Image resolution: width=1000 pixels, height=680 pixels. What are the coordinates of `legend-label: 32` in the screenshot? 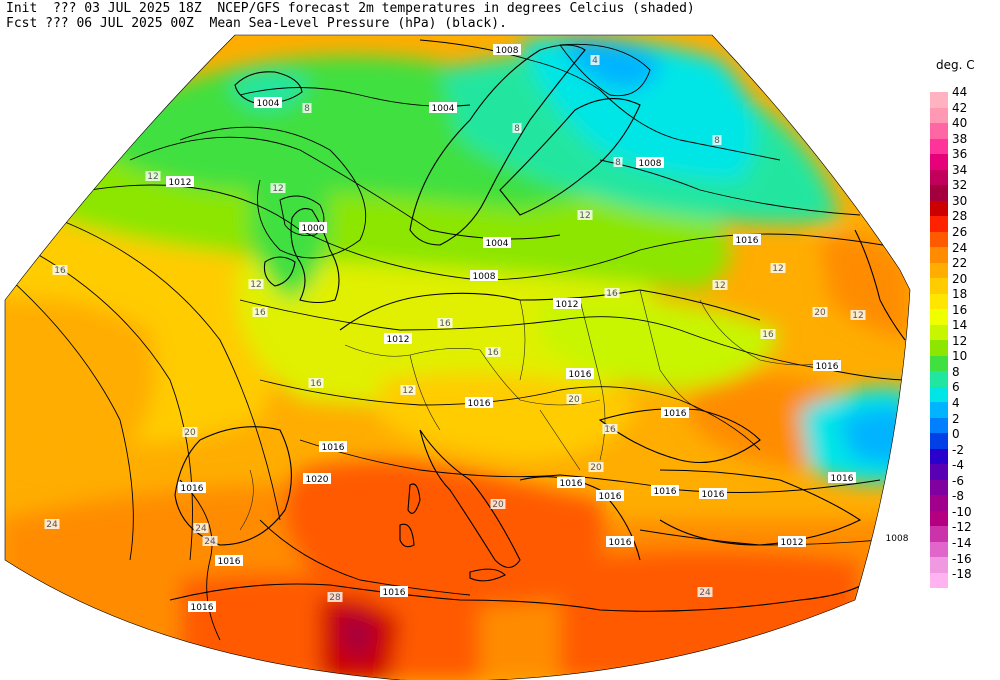 It's located at (960, 185).